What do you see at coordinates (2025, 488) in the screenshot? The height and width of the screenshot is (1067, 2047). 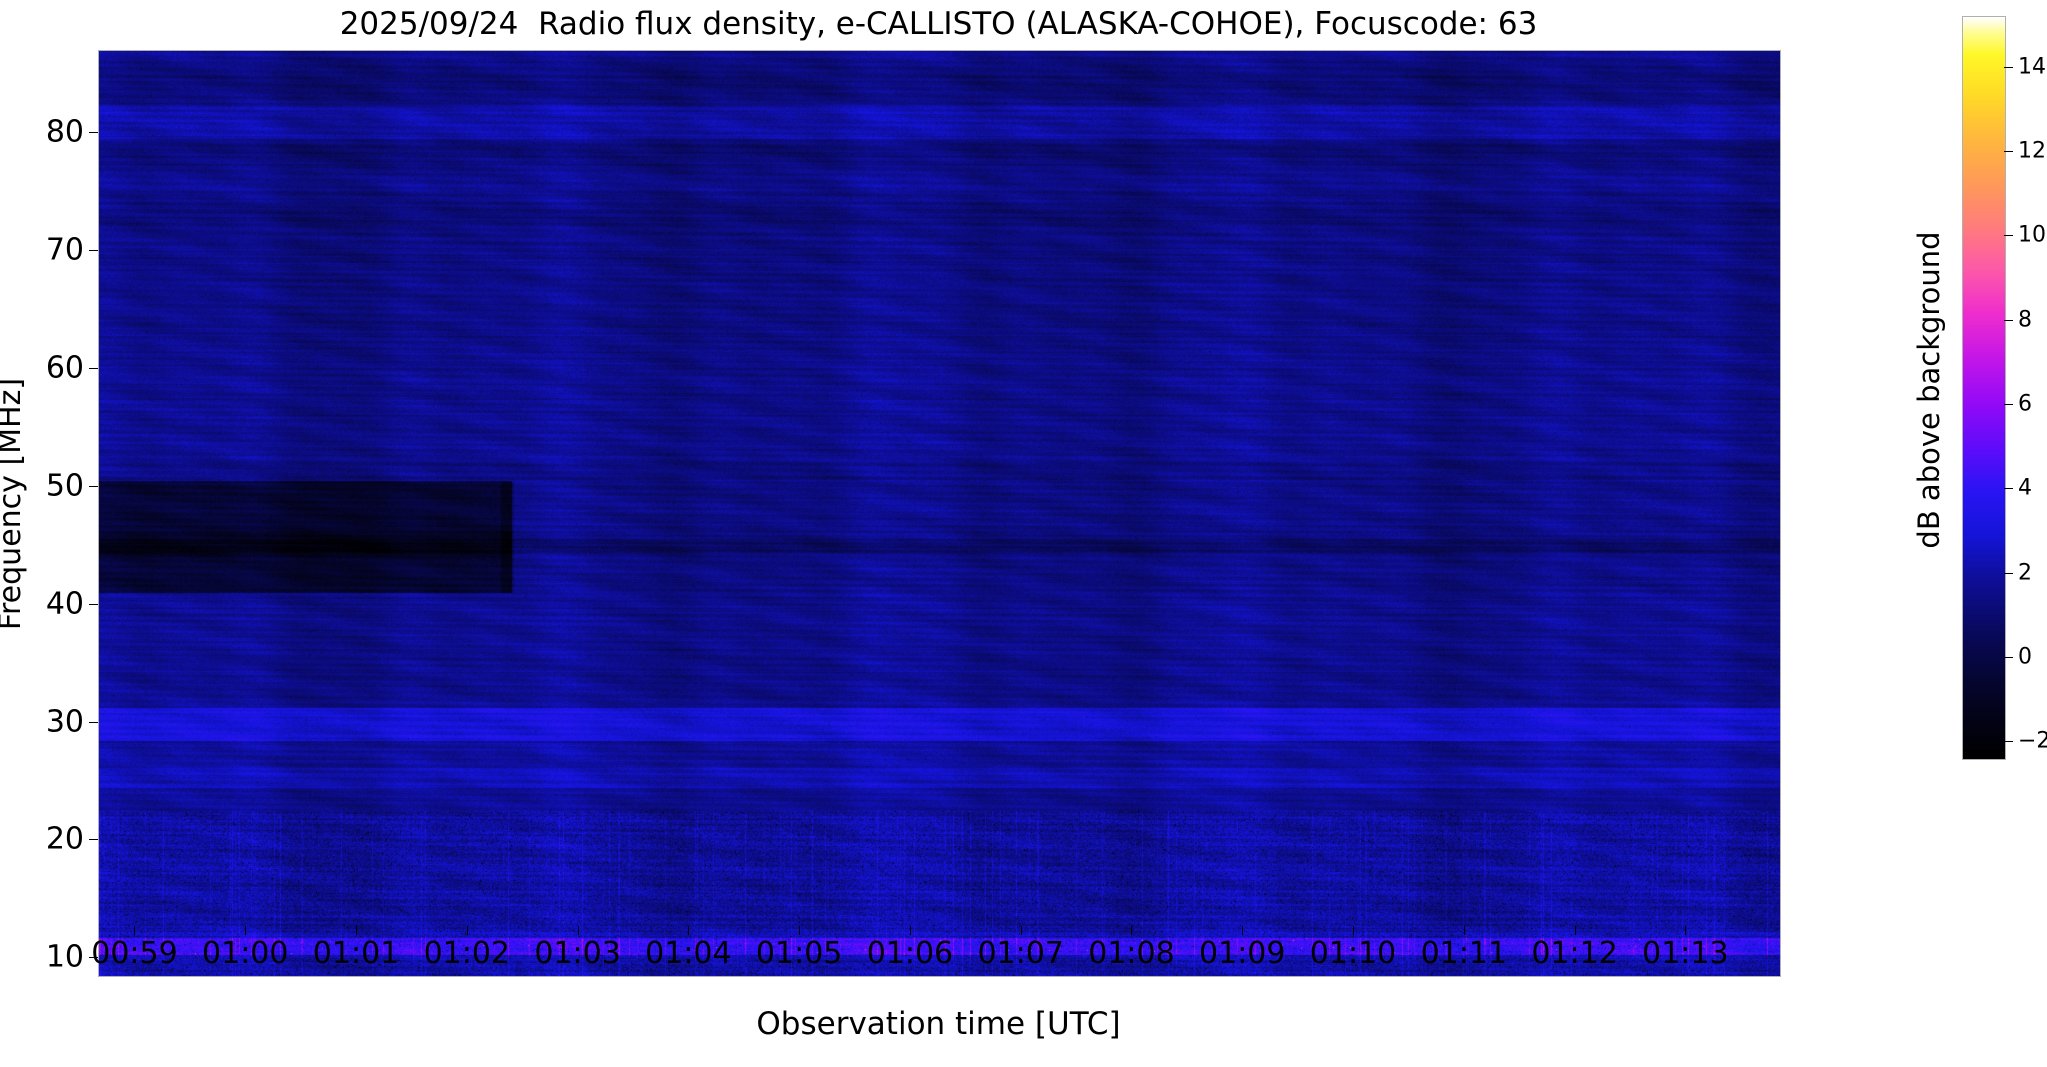 I see `colorbar-tick-label: 4` at bounding box center [2025, 488].